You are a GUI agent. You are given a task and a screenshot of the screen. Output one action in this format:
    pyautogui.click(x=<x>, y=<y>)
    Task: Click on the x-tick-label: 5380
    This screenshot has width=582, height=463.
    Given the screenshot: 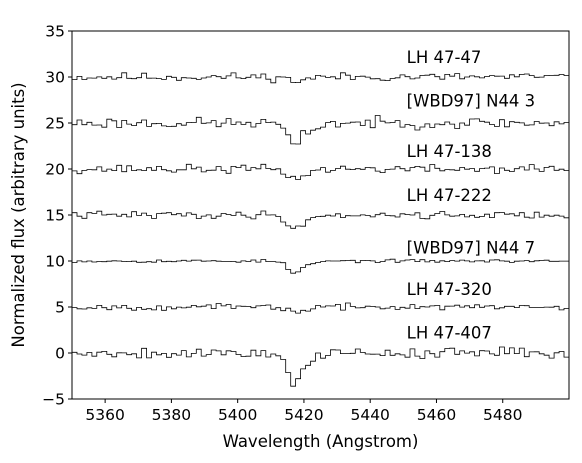 What is the action you would take?
    pyautogui.click(x=171, y=415)
    